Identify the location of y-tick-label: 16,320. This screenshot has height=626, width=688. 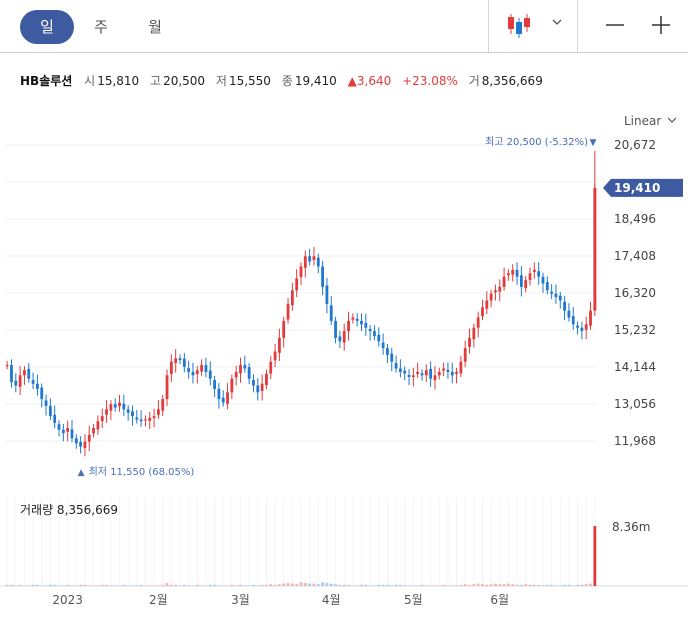
(635, 293).